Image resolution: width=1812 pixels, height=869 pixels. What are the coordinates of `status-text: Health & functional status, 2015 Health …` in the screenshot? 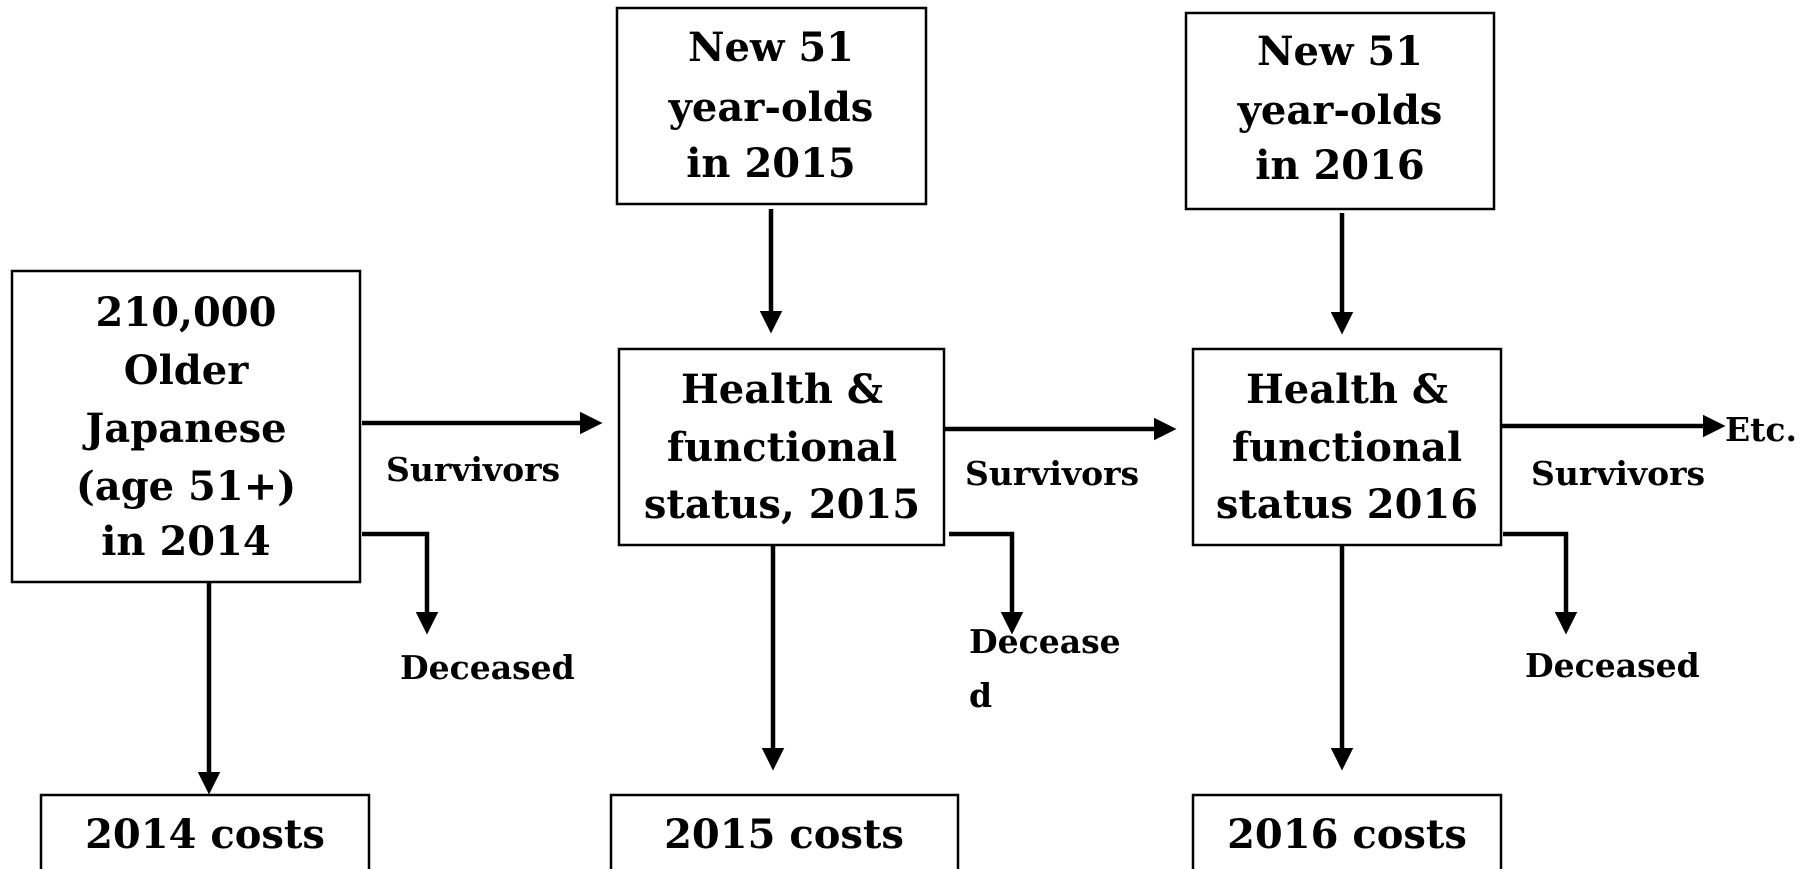 It's located at (1061, 447).